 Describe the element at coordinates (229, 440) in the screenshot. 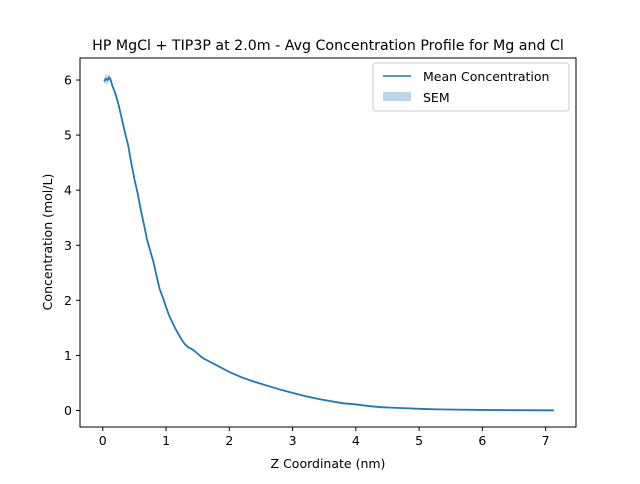

I see `x-tick-label: 2` at that location.